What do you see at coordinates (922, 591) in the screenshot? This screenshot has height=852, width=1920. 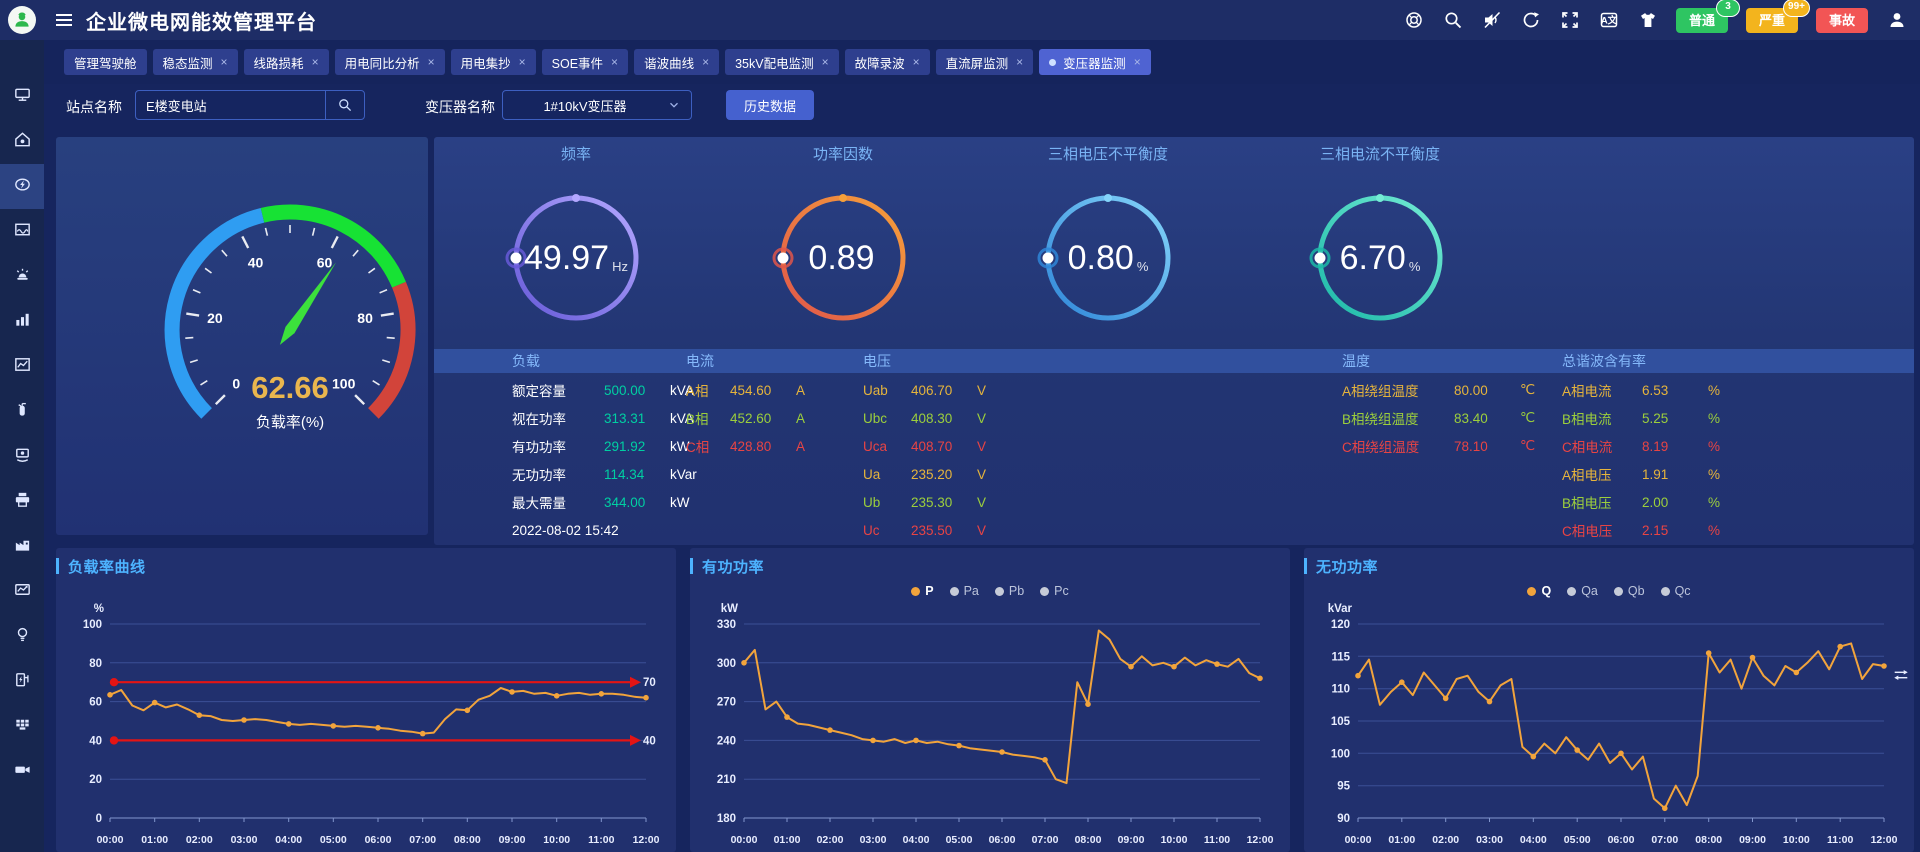 I see `legend-item-P: P` at bounding box center [922, 591].